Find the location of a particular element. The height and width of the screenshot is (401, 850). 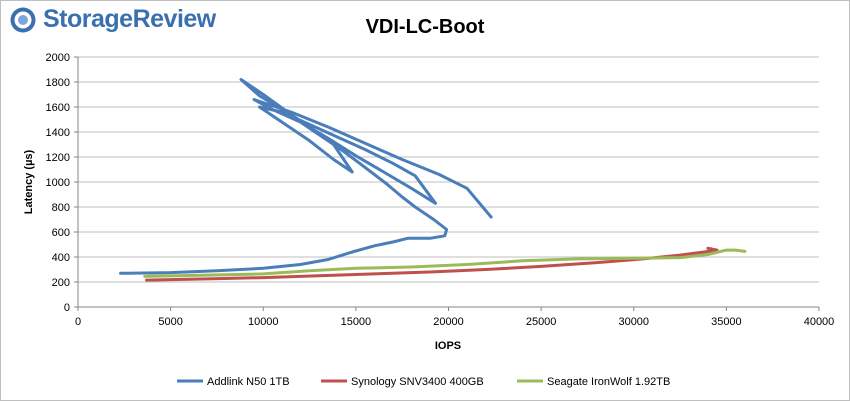

x-axis-label: IOPS is located at coordinates (448, 346).